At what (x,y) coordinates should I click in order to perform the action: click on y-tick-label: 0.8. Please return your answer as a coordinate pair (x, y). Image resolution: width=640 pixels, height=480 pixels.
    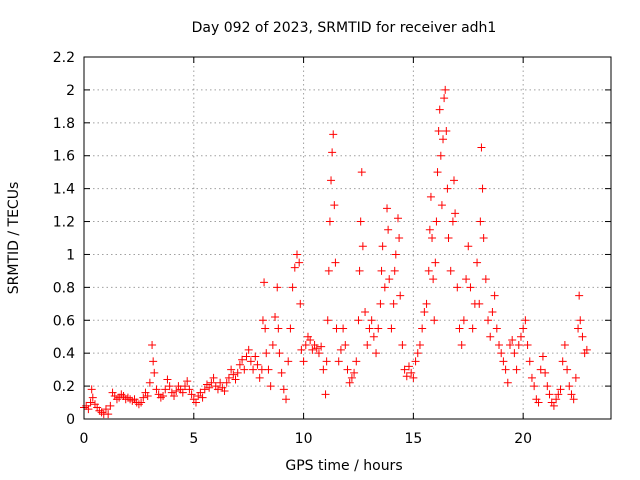
    Looking at the image, I should click on (64, 288).